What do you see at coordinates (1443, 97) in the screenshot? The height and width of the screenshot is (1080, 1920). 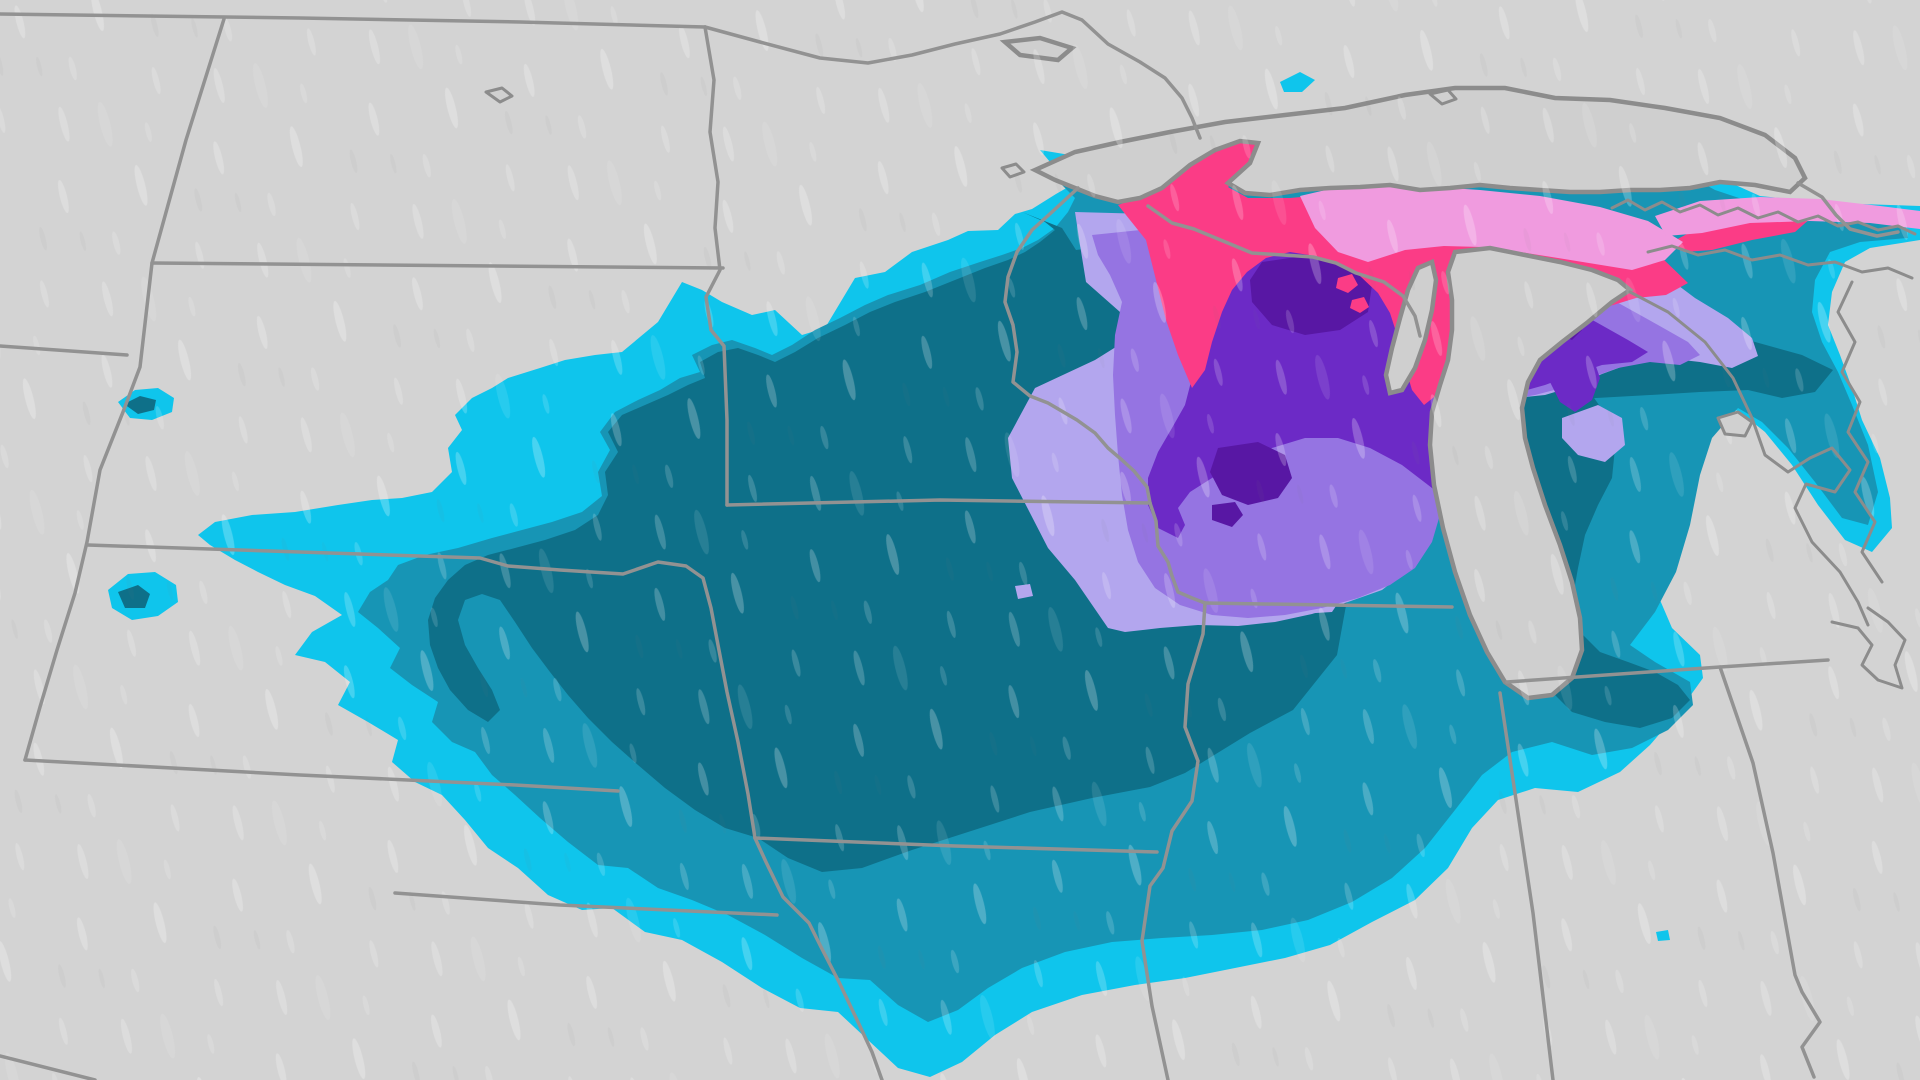 I see `ontario-small-lake` at bounding box center [1443, 97].